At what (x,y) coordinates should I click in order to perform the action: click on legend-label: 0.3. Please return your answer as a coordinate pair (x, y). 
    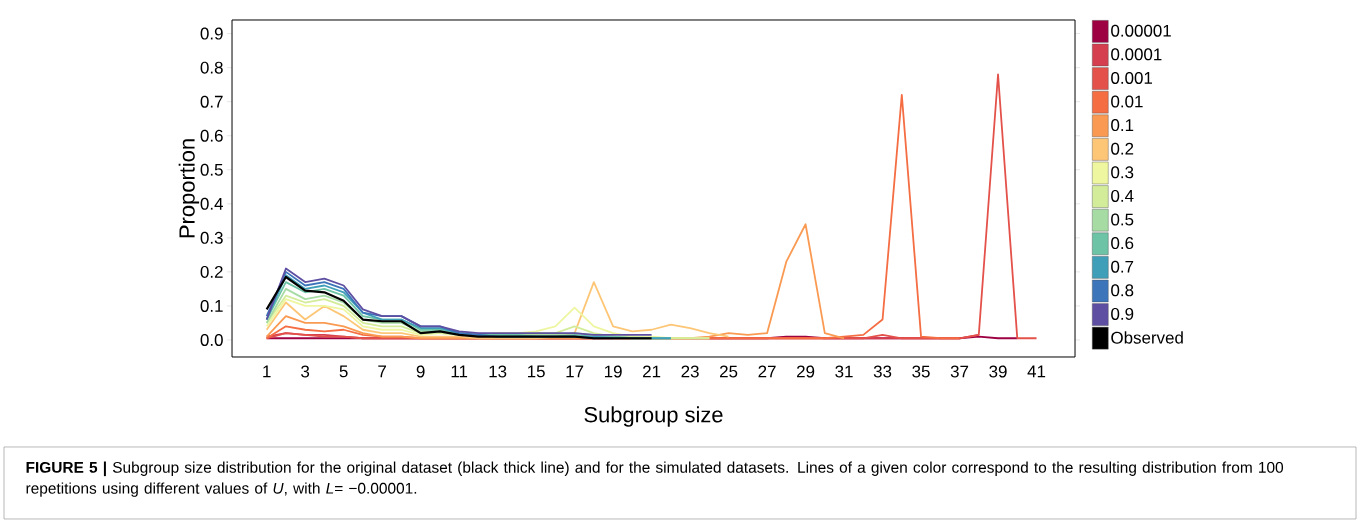
    Looking at the image, I should click on (1122, 172).